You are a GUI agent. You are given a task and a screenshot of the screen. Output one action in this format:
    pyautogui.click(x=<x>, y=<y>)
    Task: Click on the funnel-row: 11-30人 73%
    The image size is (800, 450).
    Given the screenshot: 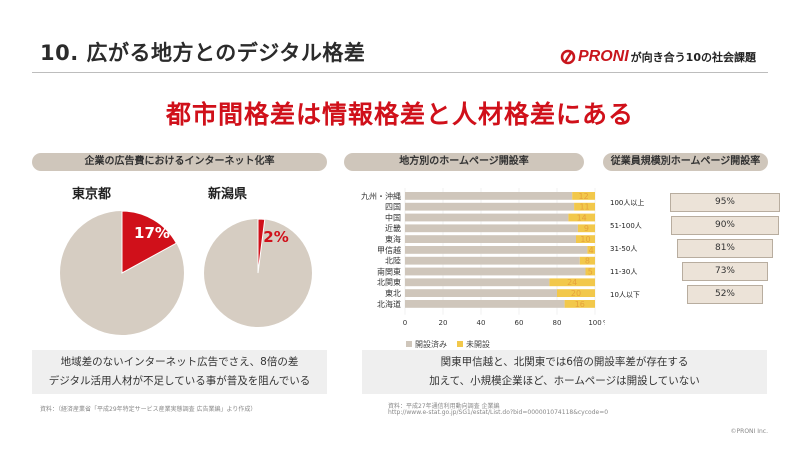 What is the action you would take?
    pyautogui.click(x=700, y=272)
    